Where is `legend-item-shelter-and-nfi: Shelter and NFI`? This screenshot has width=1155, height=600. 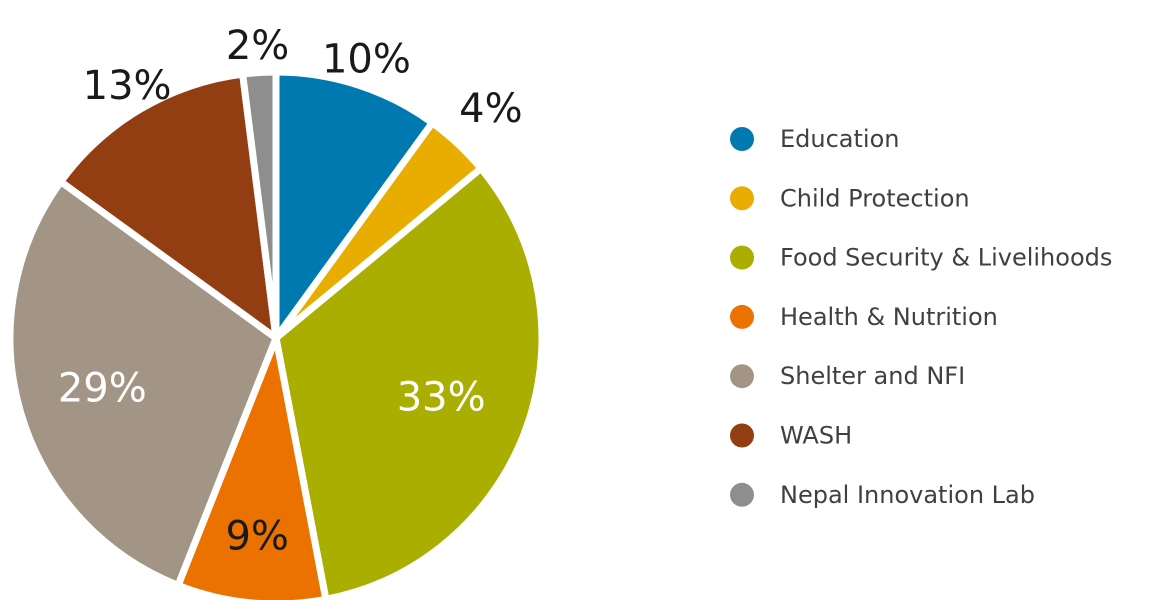 legend-item-shelter-and-nfi: Shelter and NFI is located at coordinates (847, 376).